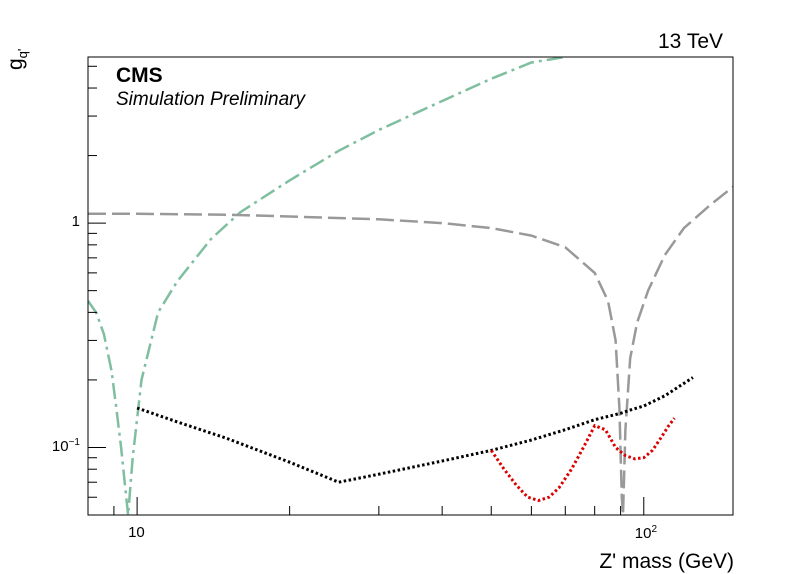 This screenshot has height=574, width=796. Describe the element at coordinates (23, 53) in the screenshot. I see `y-axis-label-sub: q'` at that location.